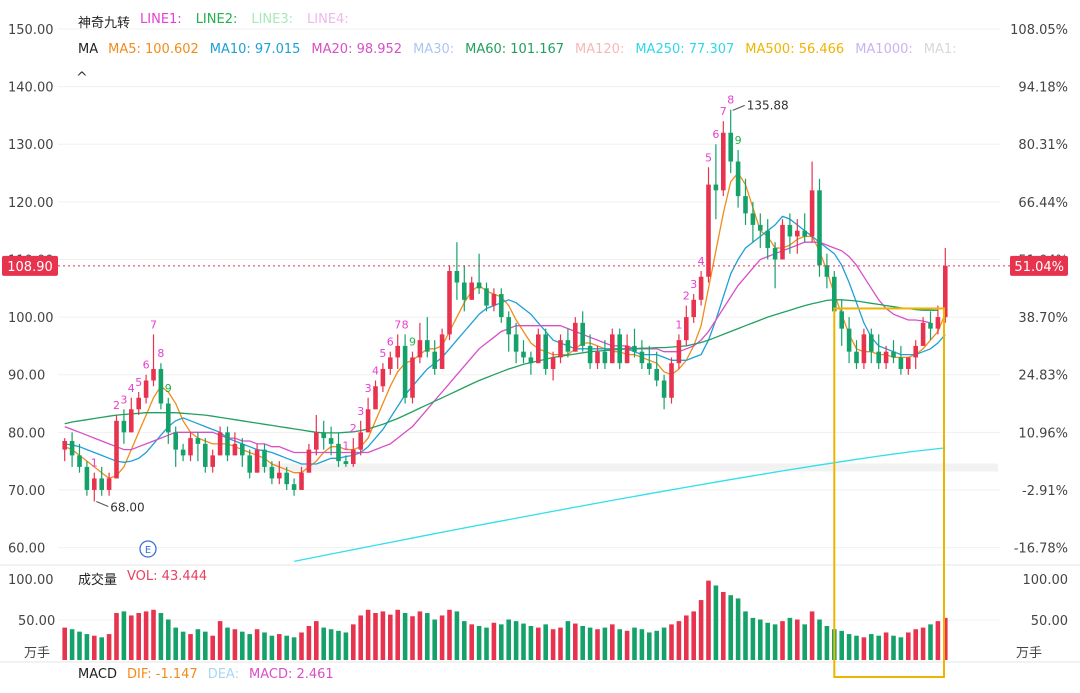 The width and height of the screenshot is (1080, 693). I want to click on macd-title: MACD, so click(97, 674).